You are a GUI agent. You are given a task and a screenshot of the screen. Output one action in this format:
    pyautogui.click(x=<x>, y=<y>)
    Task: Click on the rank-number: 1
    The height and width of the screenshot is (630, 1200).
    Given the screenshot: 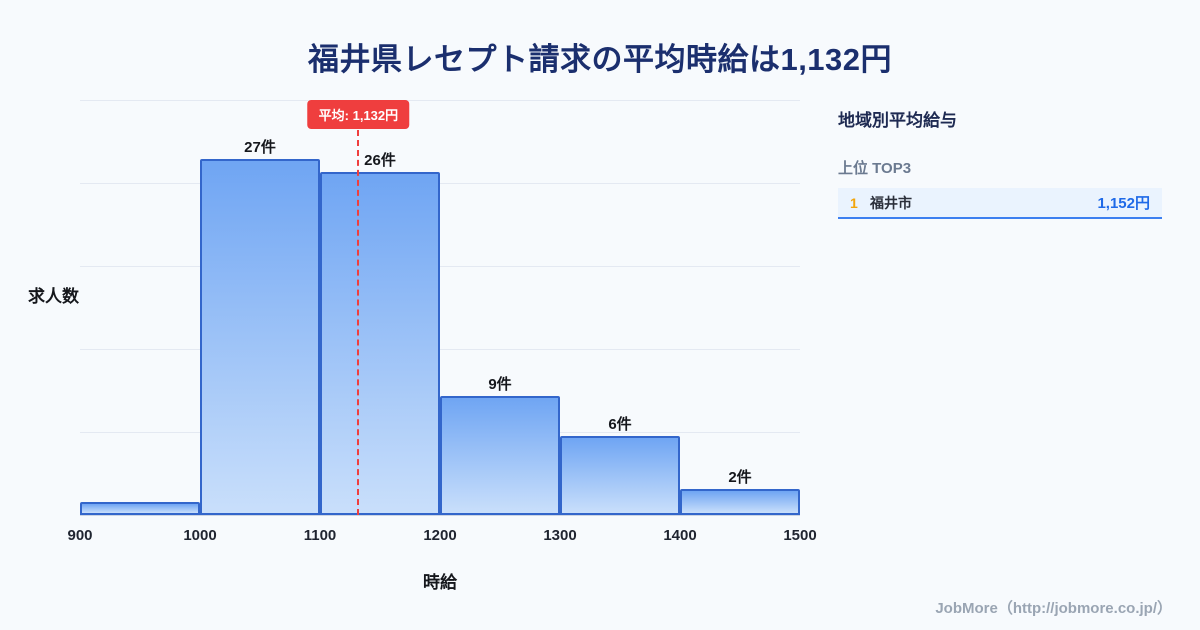 What is the action you would take?
    pyautogui.click(x=854, y=202)
    